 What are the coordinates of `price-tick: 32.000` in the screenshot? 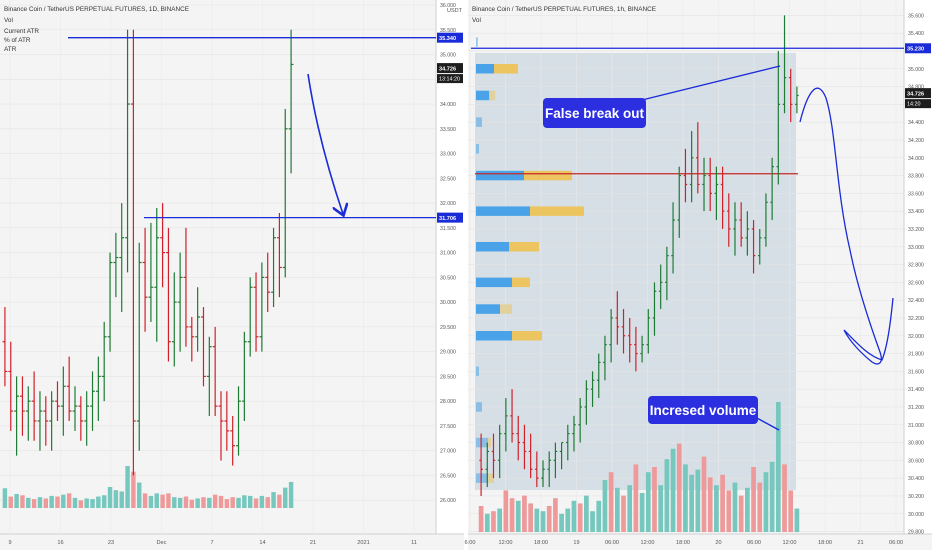 It's located at (916, 337).